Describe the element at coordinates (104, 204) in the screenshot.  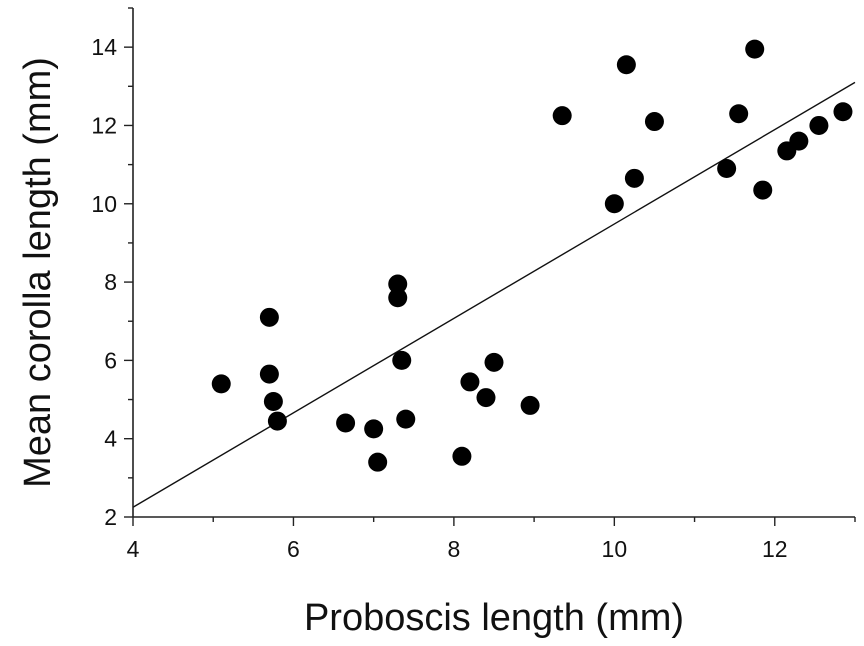
I see `y-tick-label: 10` at that location.